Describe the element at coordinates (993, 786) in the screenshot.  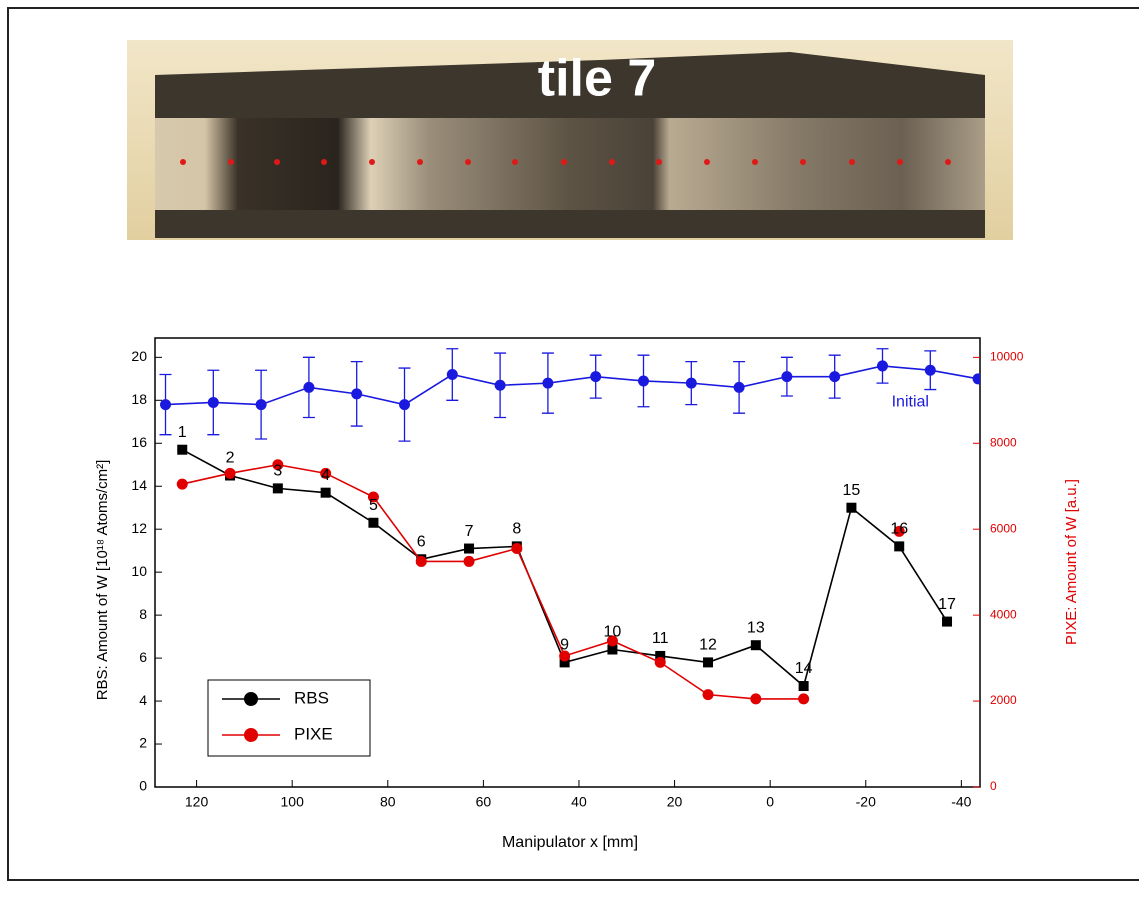
I see `y2-tick-label: 0` at that location.